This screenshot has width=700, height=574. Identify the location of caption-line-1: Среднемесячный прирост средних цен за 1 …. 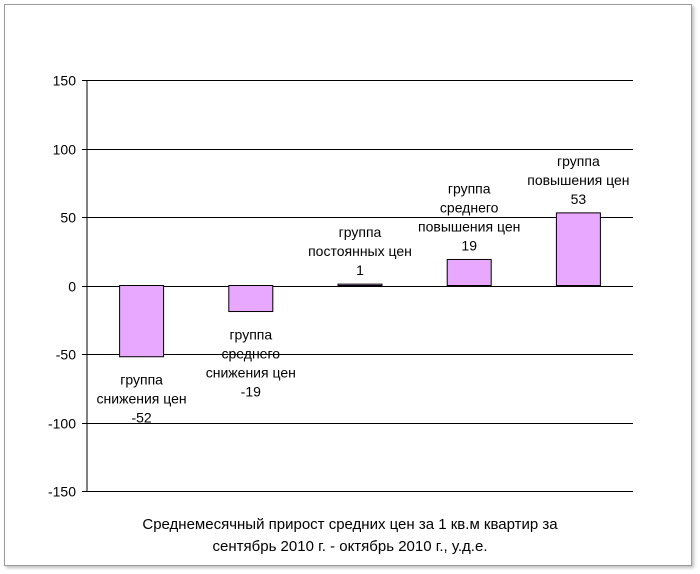
(350, 524).